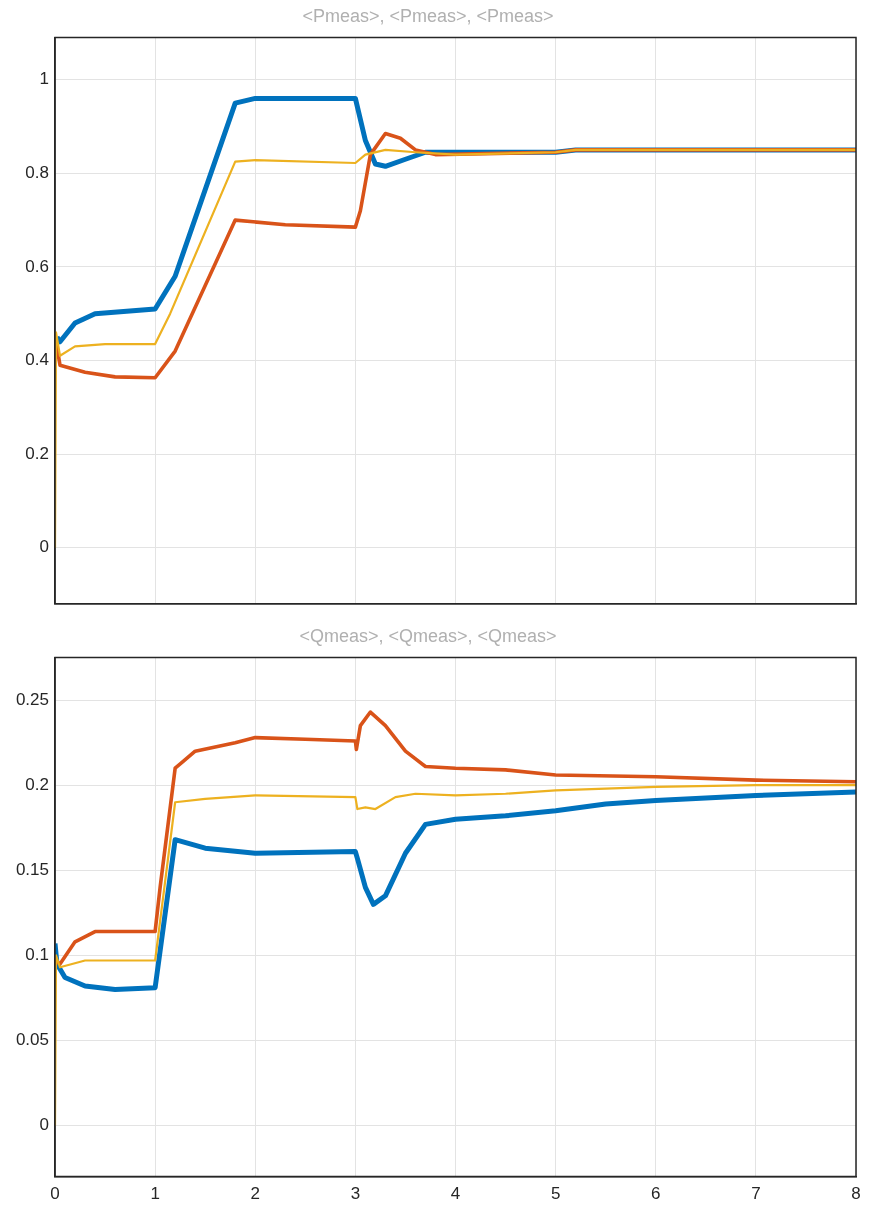 This screenshot has height=1213, width=869. I want to click on x-tick-label: 6, so click(656, 1194).